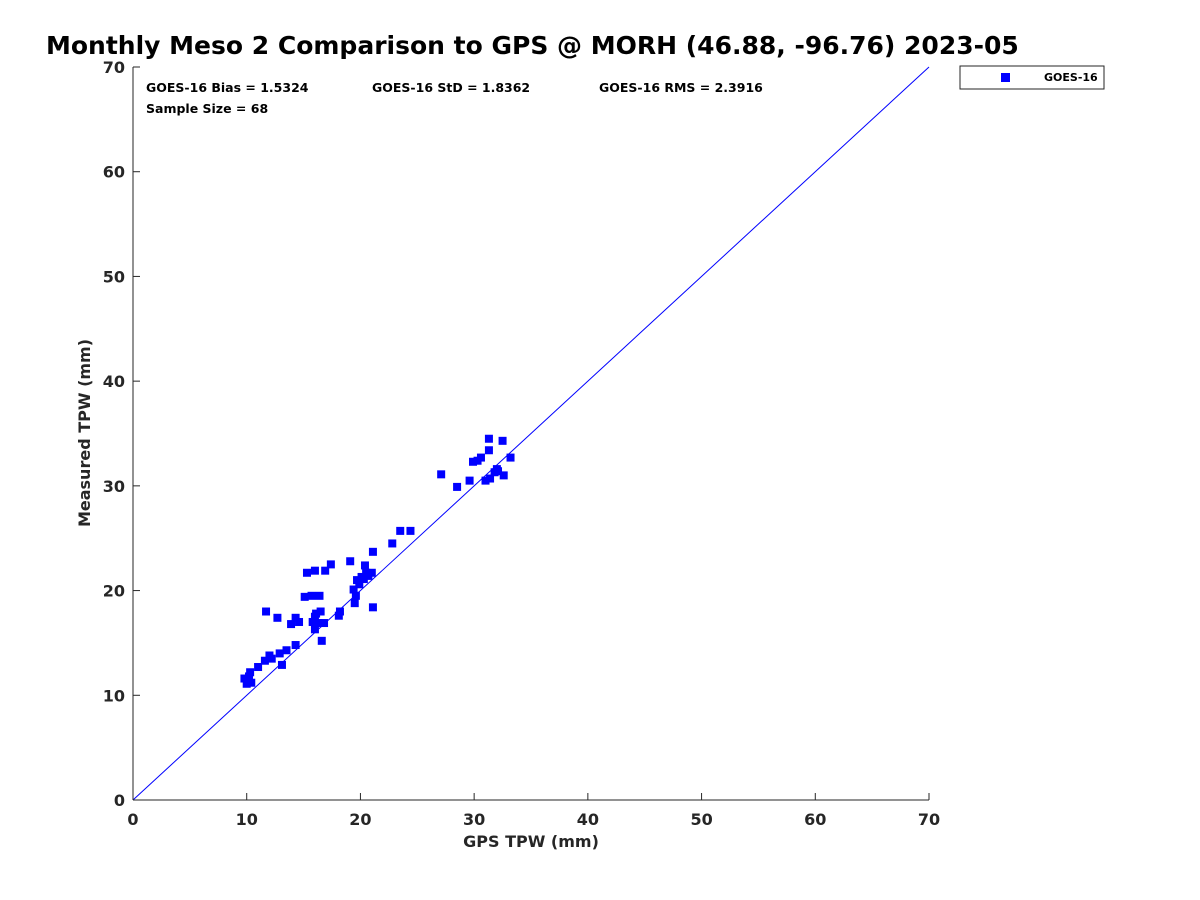 This screenshot has width=1200, height=900. What do you see at coordinates (929, 819) in the screenshot?
I see `x-tick-label: 70` at bounding box center [929, 819].